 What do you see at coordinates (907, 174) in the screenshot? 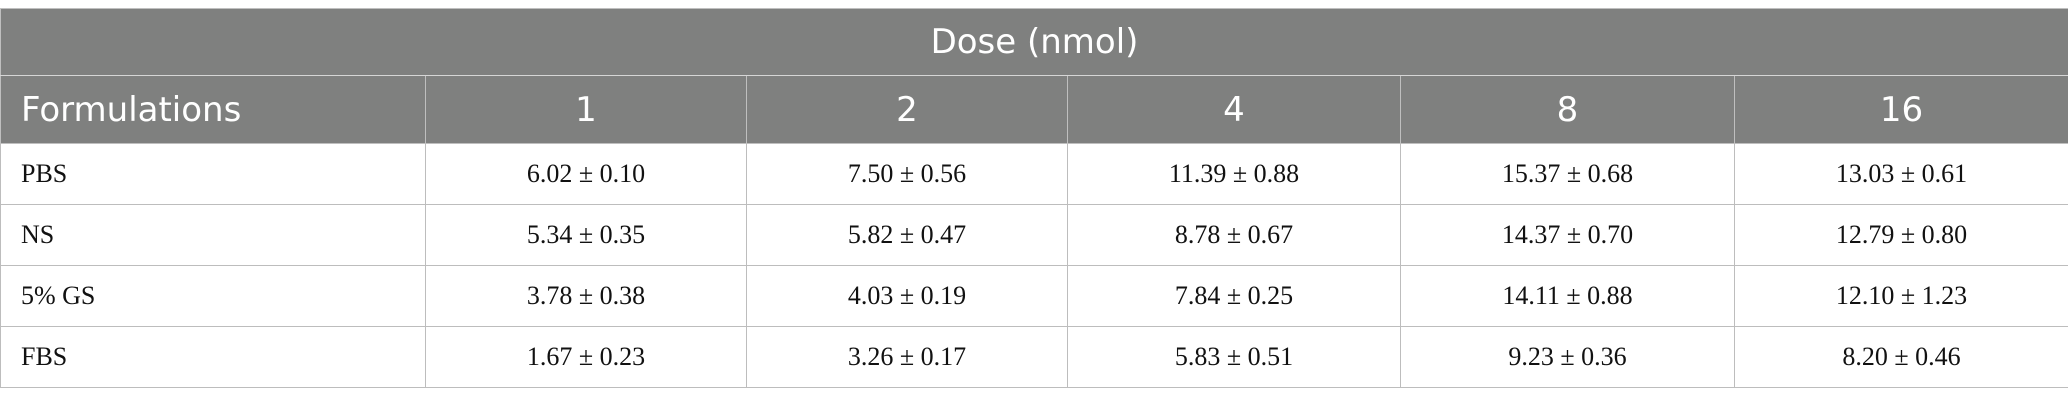
I see `table-cell: 7.50 ± 0.56` at bounding box center [907, 174].